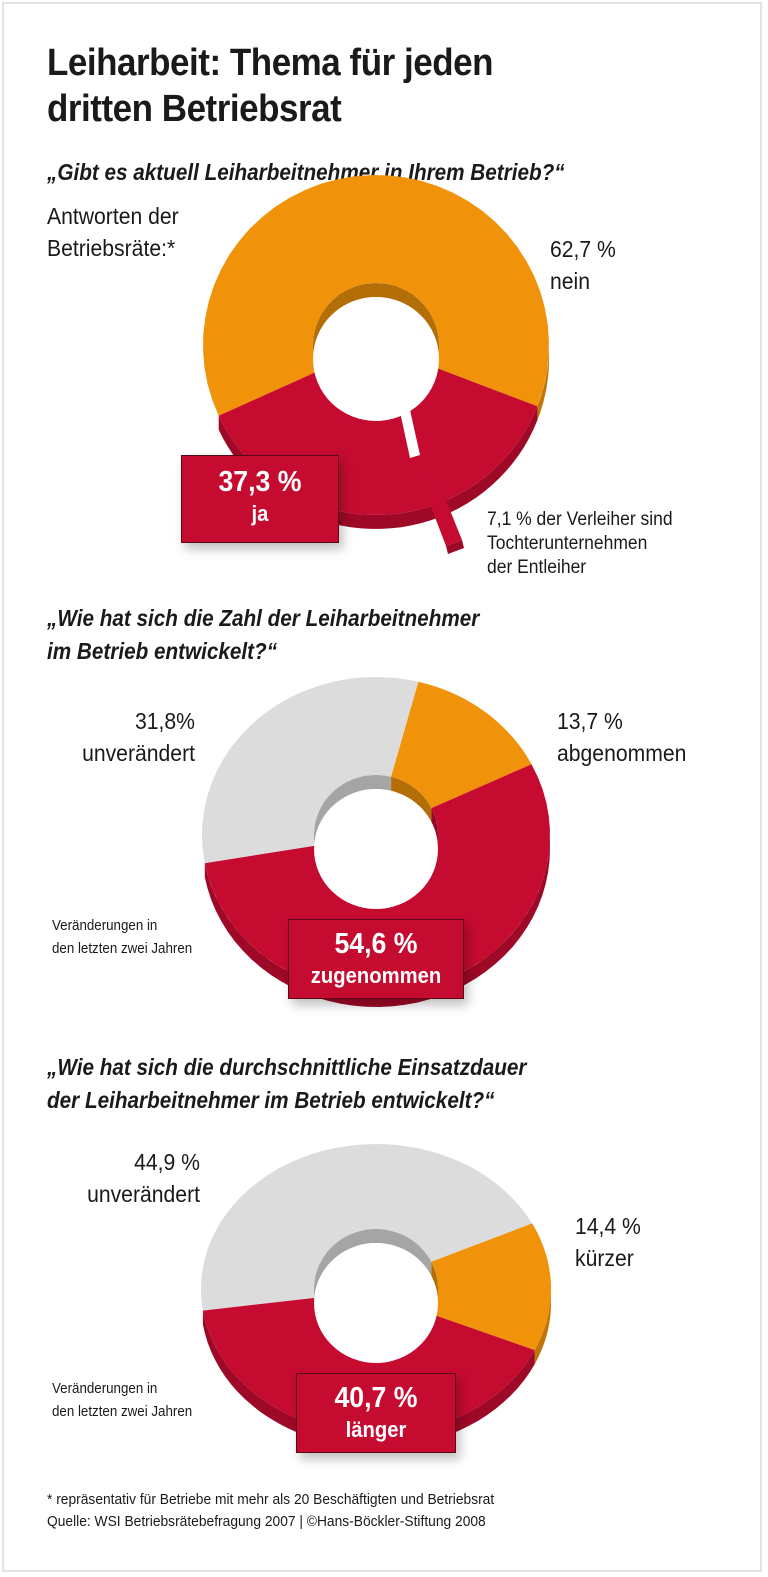 Image resolution: width=768 pixels, height=1577 pixels. What do you see at coordinates (376, 1429) in the screenshot?
I see `chart3-category-laenger: länger` at bounding box center [376, 1429].